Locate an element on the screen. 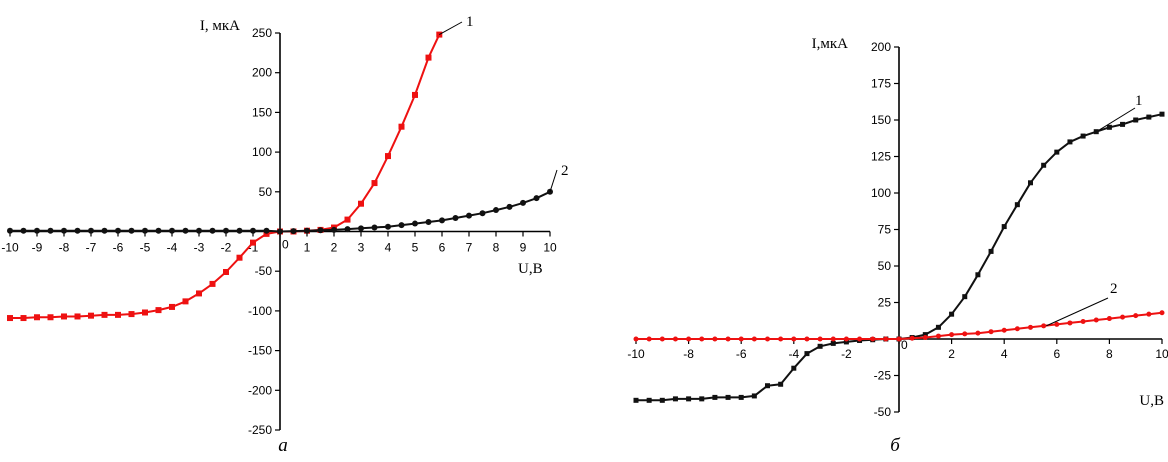  y-tick-label: 75 is located at coordinates (885, 230).